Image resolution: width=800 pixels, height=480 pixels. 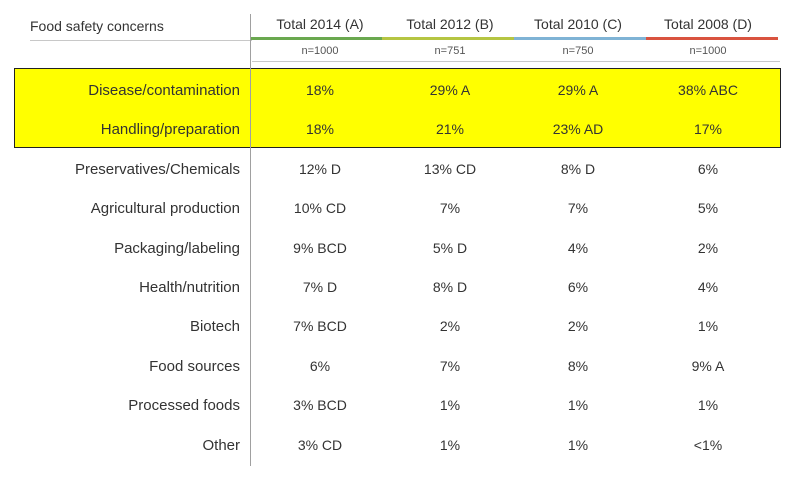 What do you see at coordinates (516, 61) in the screenshot?
I see `sample-size-divider` at bounding box center [516, 61].